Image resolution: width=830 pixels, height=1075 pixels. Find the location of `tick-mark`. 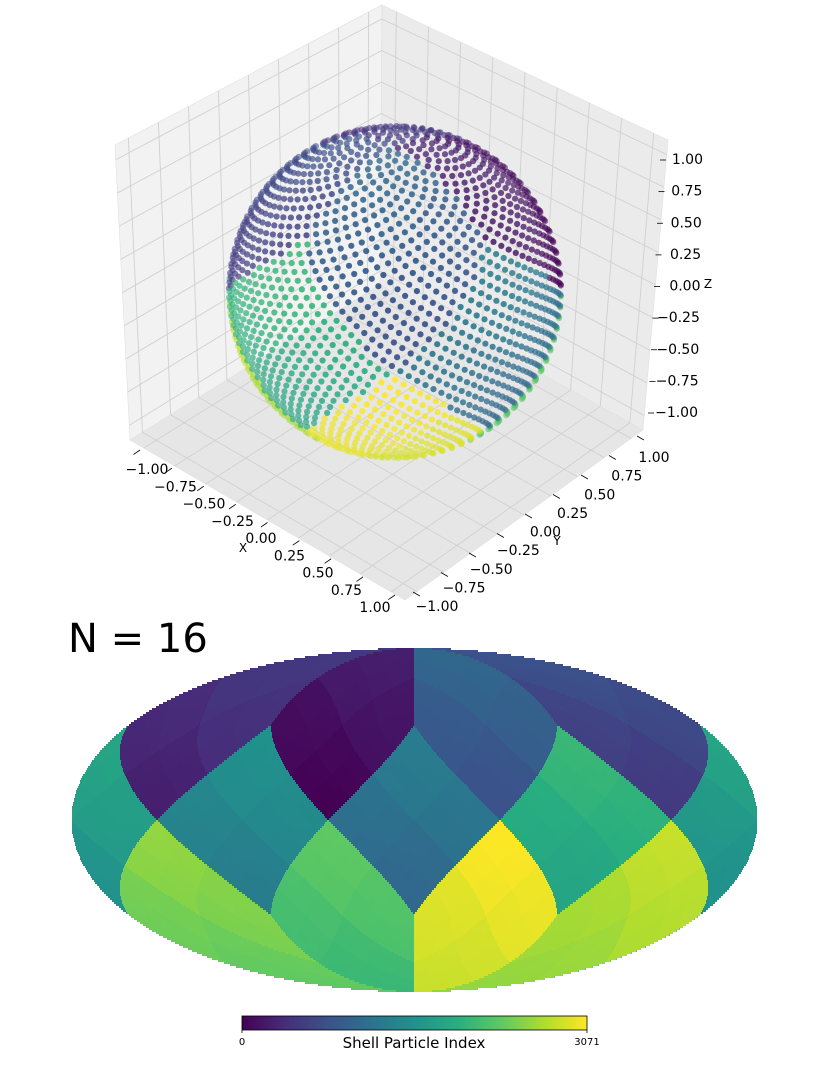

tick-mark is located at coordinates (296, 543).